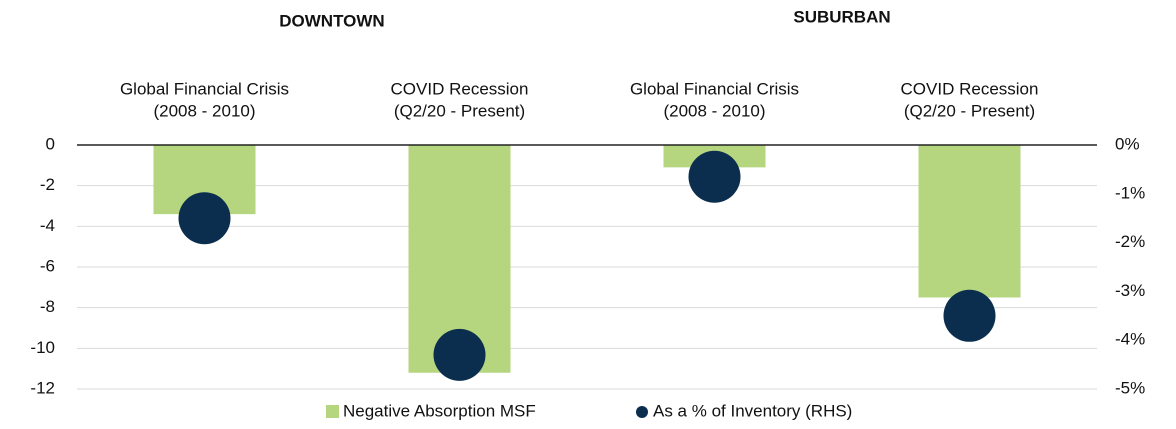  Describe the element at coordinates (47, 225) in the screenshot. I see `y-tick-label: -4` at that location.